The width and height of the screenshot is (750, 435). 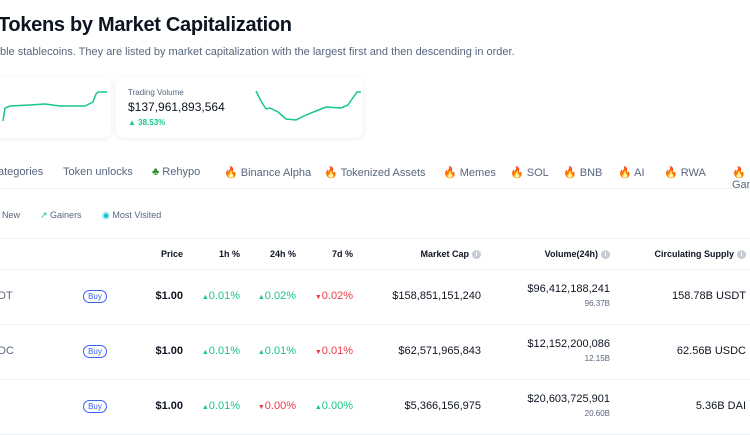 I want to click on col-market-cap: Market Cap i, so click(x=450, y=254).